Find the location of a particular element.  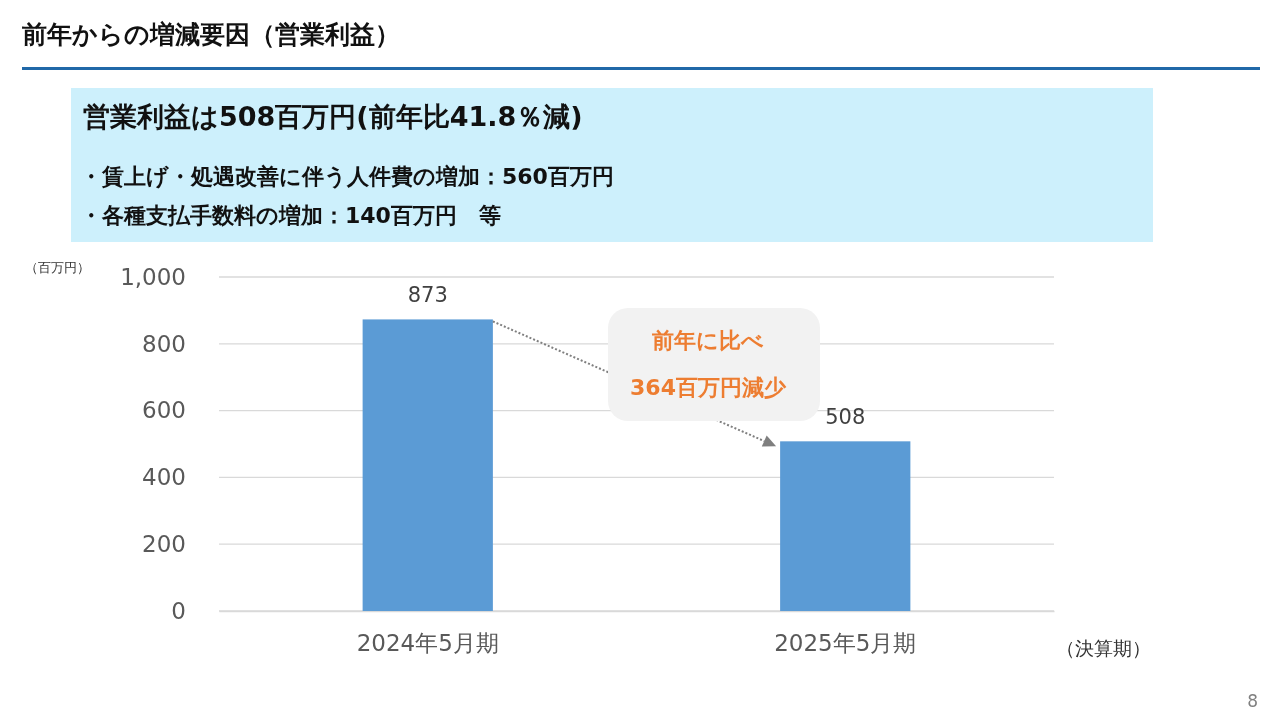

annotation: 前年に比べ 364百万円減少 is located at coordinates (708, 364).